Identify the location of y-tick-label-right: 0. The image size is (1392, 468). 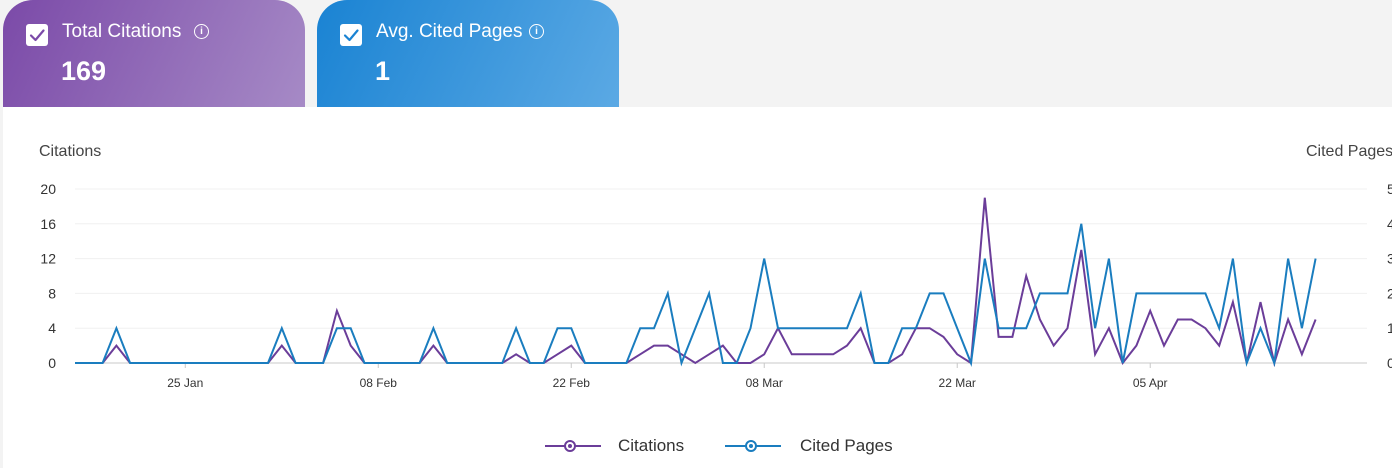
(1389, 363).